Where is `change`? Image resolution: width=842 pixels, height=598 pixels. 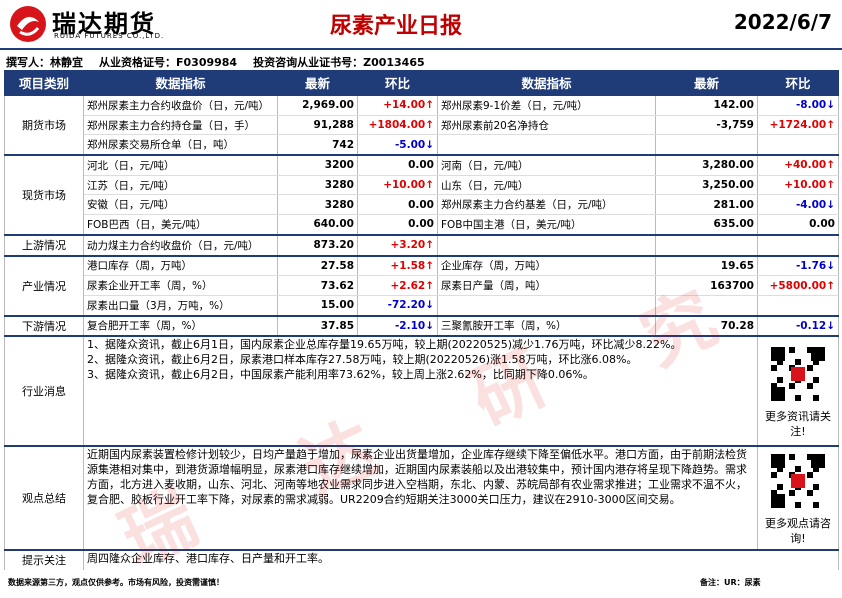
change is located at coordinates (798, 306).